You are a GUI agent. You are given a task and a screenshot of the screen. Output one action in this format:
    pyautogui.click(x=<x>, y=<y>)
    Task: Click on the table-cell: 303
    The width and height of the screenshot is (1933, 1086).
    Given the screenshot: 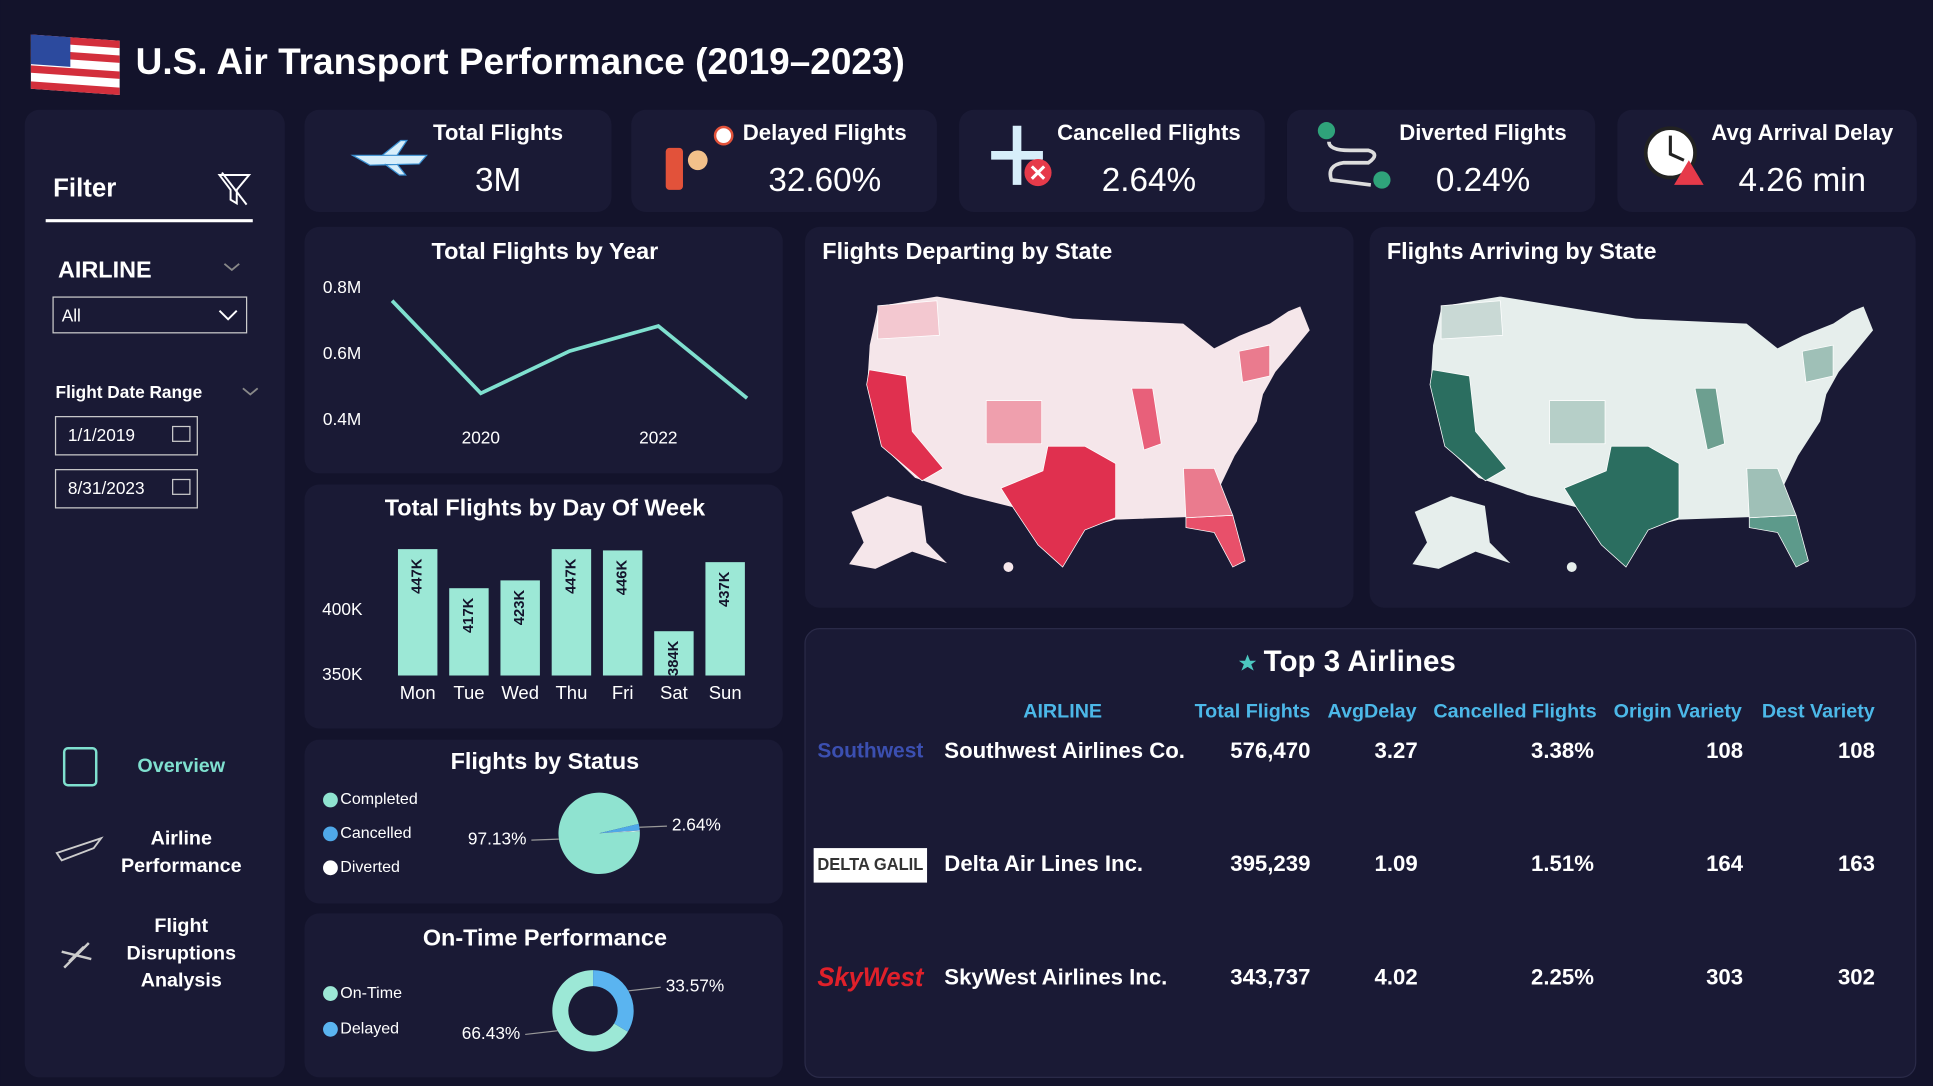 What is the action you would take?
    pyautogui.click(x=1724, y=977)
    